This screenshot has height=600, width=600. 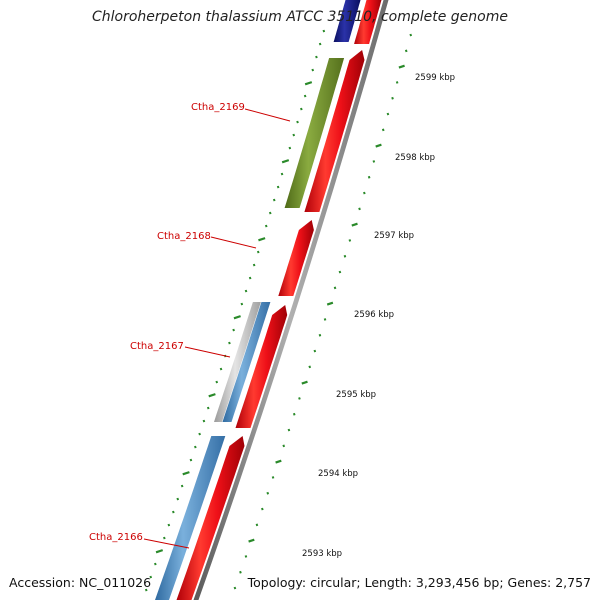 I want to click on scale-label-2597: 2597 kbp, so click(x=394, y=236).